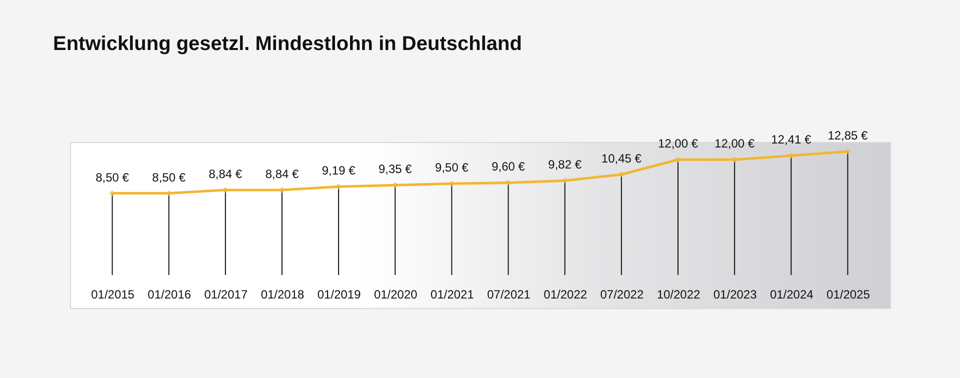 The width and height of the screenshot is (960, 378). What do you see at coordinates (339, 295) in the screenshot?
I see `x-tick-label: 01/2019` at bounding box center [339, 295].